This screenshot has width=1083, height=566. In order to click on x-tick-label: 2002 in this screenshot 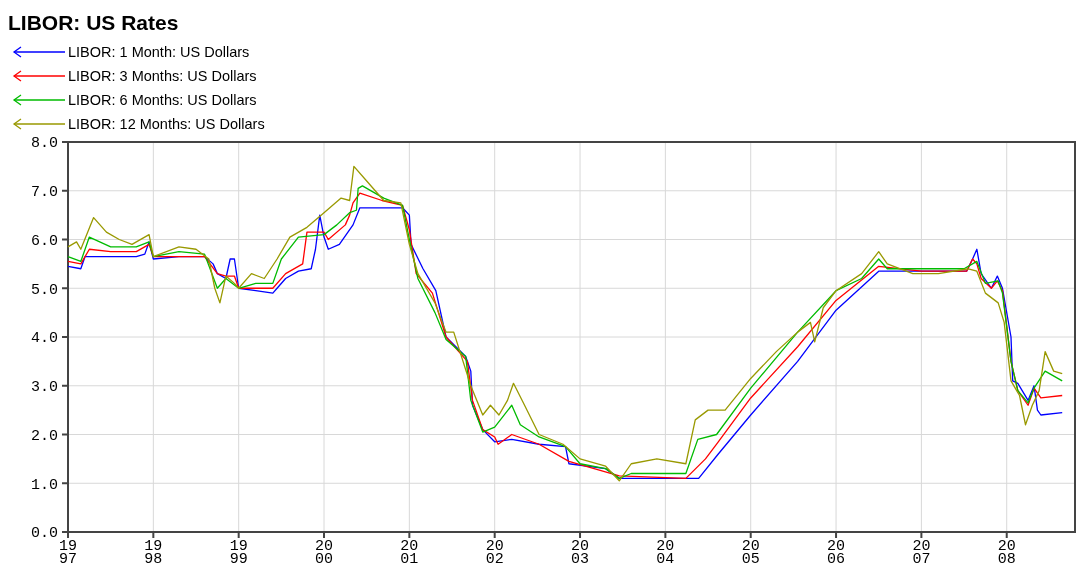, I will do `click(494, 552)`.